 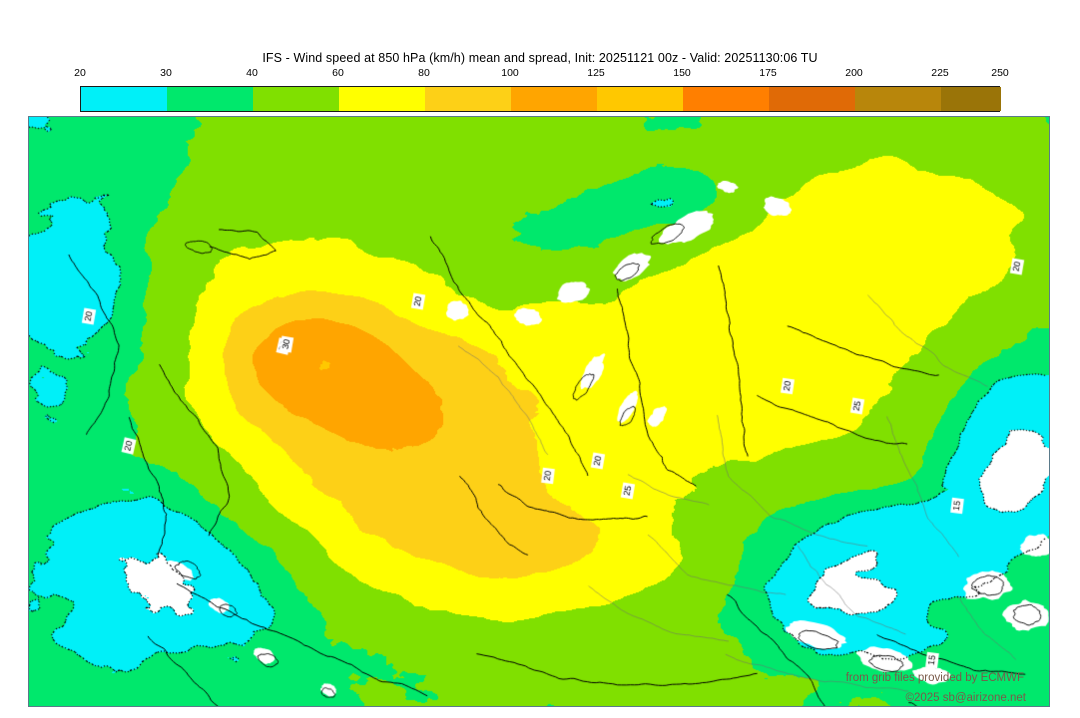 I want to click on colorbar-tick-150: 150, so click(x=682, y=73).